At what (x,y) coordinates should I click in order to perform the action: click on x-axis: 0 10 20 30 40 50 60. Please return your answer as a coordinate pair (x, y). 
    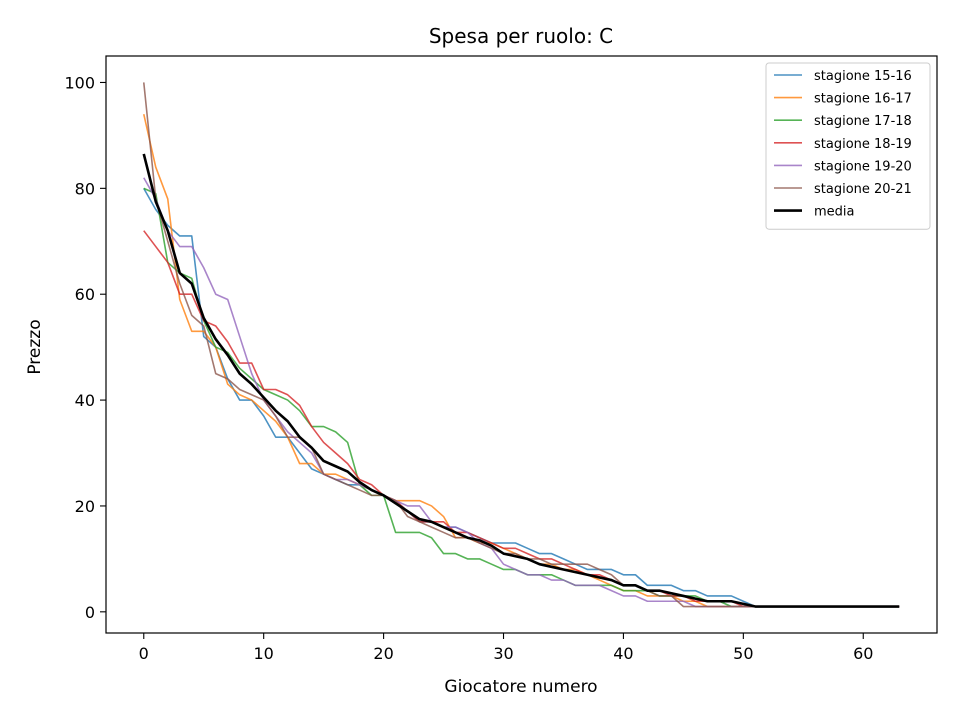
    Looking at the image, I should click on (506, 648).